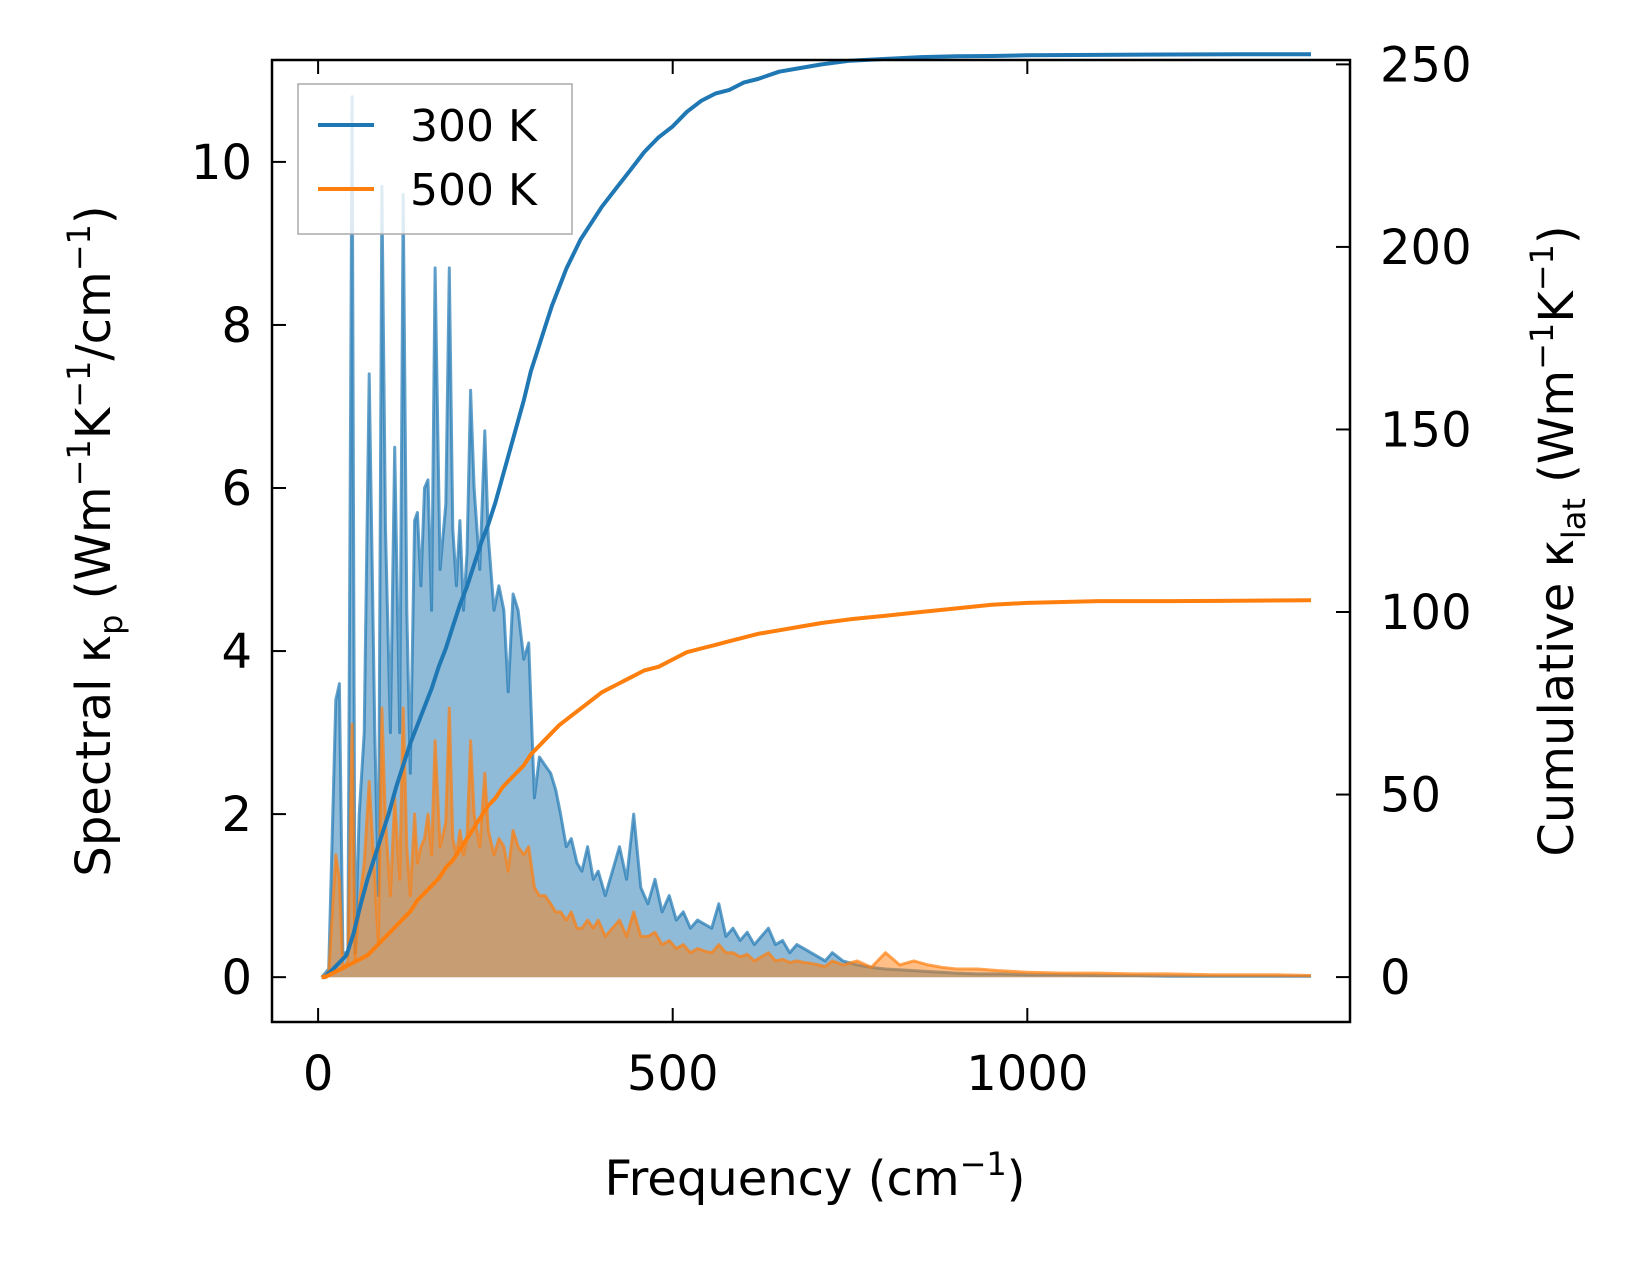 The height and width of the screenshot is (1264, 1642). Describe the element at coordinates (236, 978) in the screenshot. I see `y-left-tick-label: 0` at that location.